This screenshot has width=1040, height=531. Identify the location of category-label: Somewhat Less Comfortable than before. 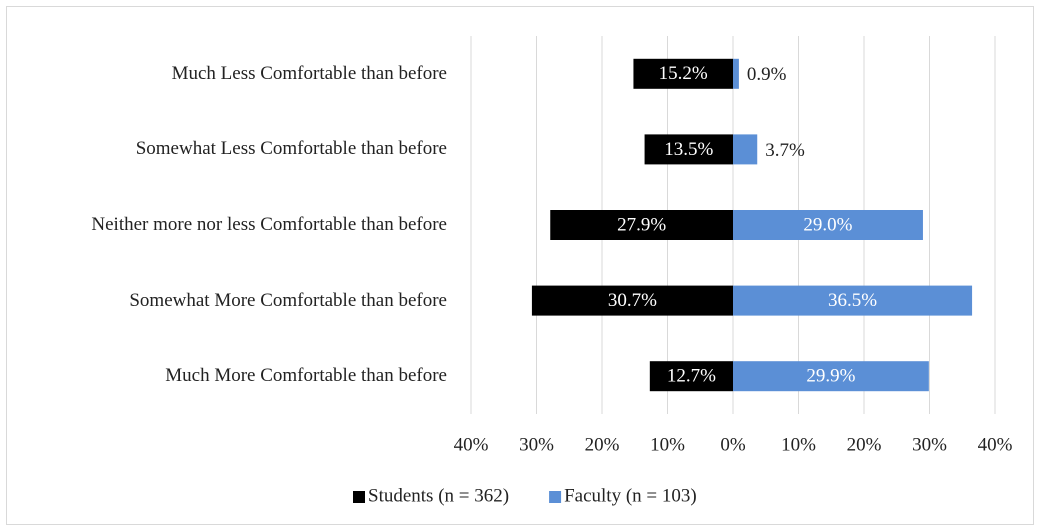
(291, 149).